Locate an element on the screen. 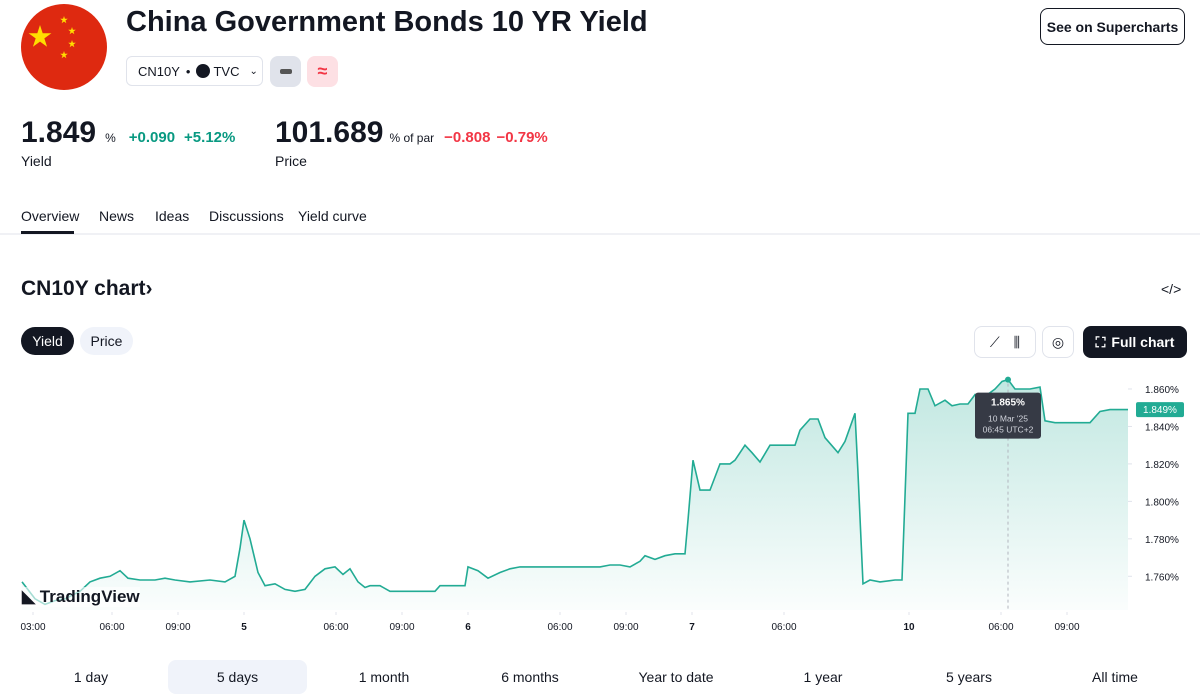 The width and height of the screenshot is (1200, 700). price-quote: 101.689 % of par −0.808 −0.79% is located at coordinates (411, 133).